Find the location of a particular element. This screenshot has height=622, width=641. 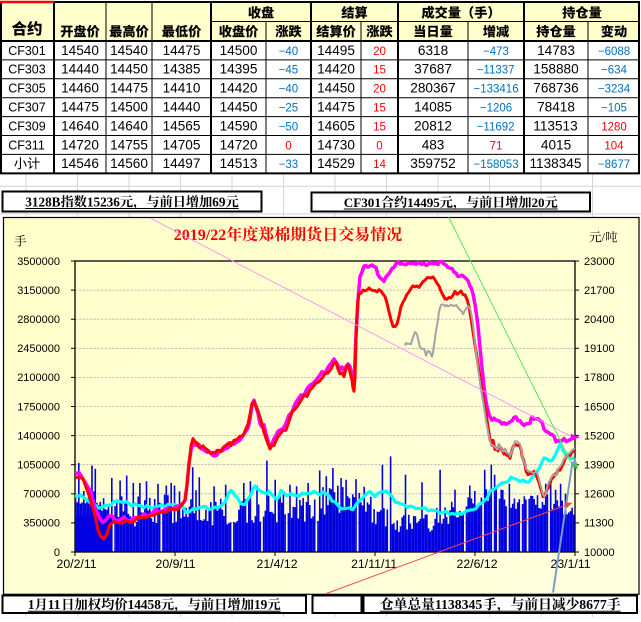

svg-text: 37687 is located at coordinates (433, 69).